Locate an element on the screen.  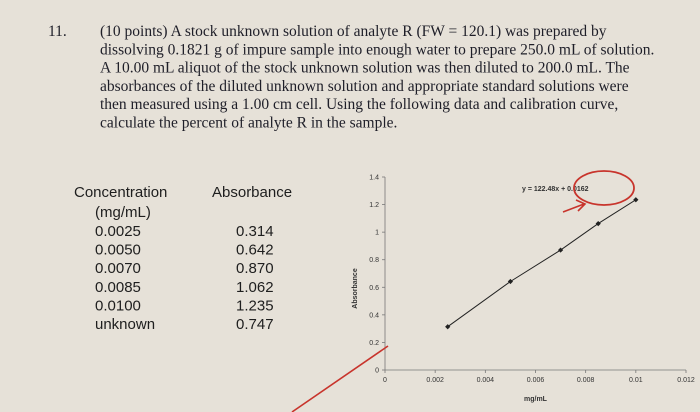
table-cell: 0.0050 is located at coordinates (118, 250).